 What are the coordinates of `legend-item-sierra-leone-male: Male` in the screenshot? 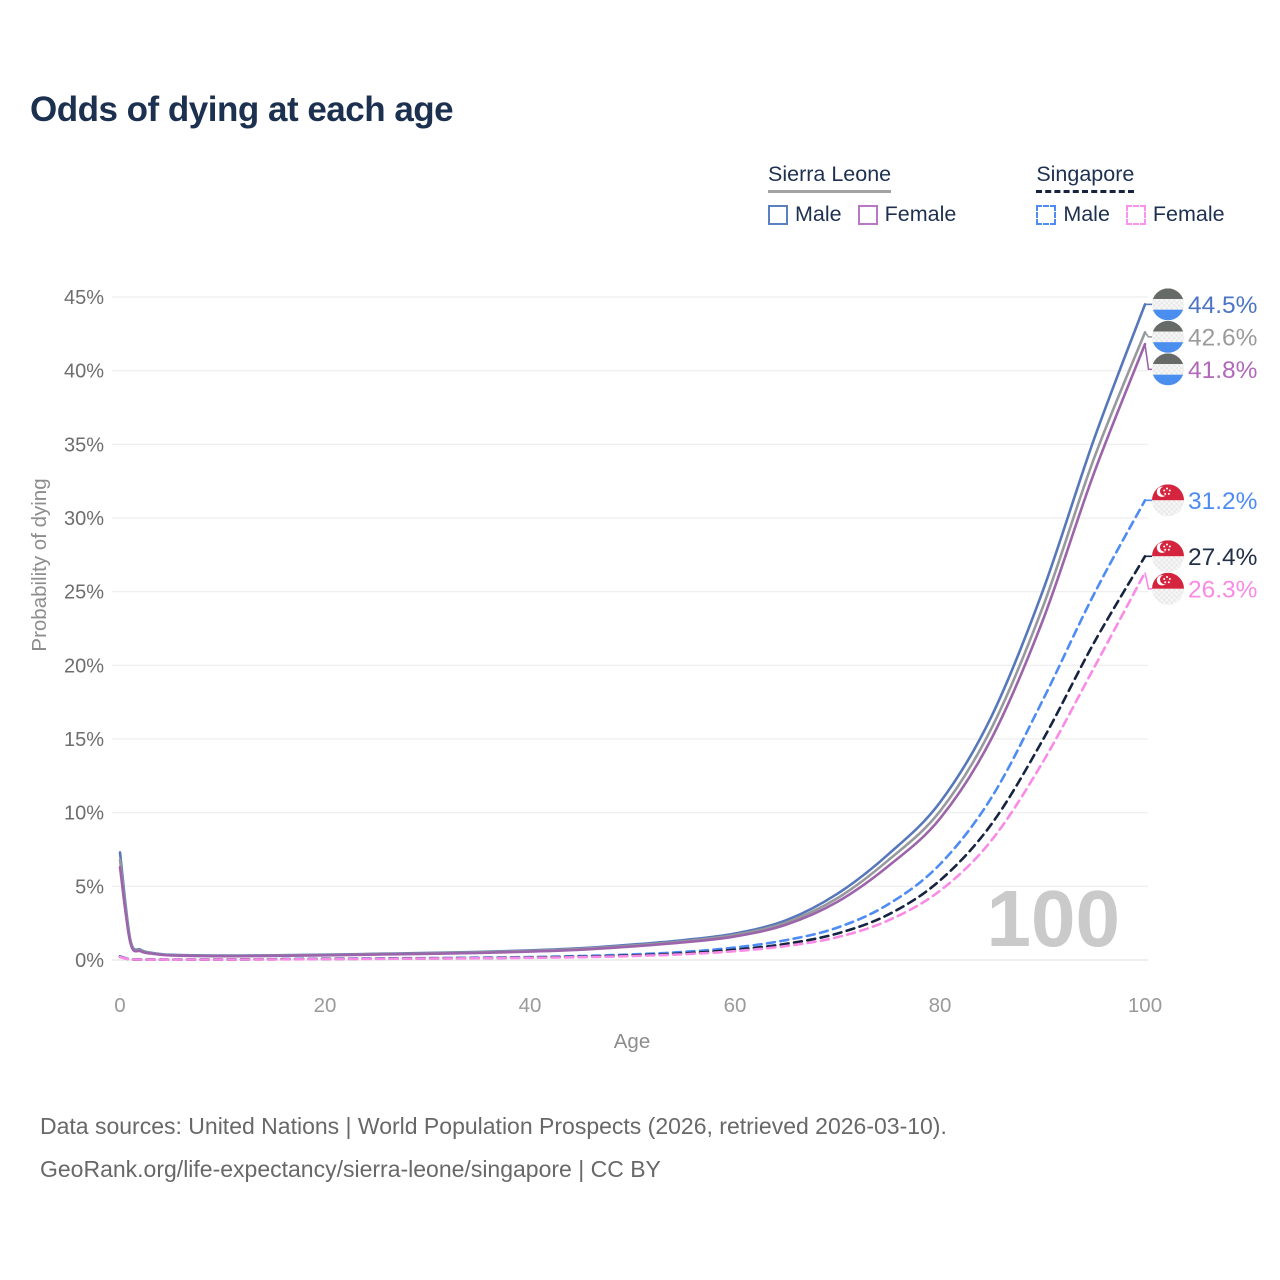 It's located at (805, 214).